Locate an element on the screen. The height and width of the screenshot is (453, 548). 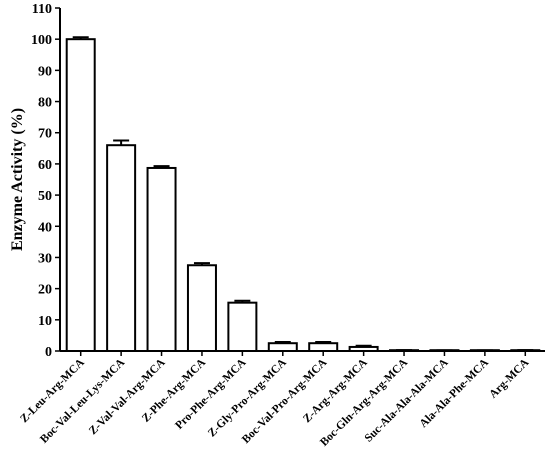
y-tick-label: 100 is located at coordinates (41, 40).